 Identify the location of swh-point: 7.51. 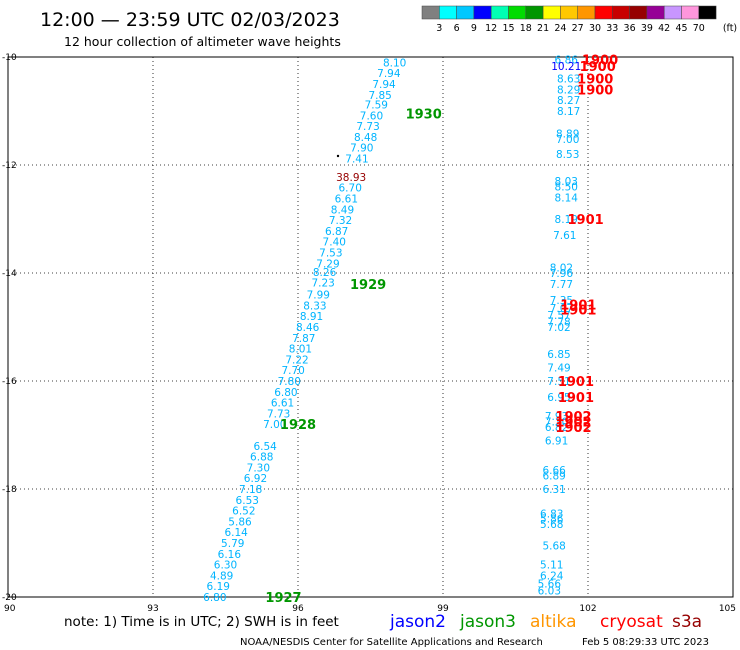
(558, 382).